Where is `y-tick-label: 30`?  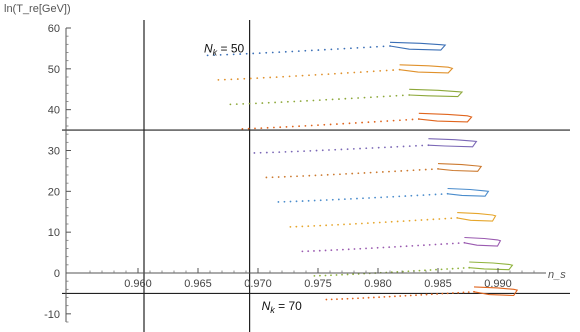
y-tick-label: 30 is located at coordinates (54, 152).